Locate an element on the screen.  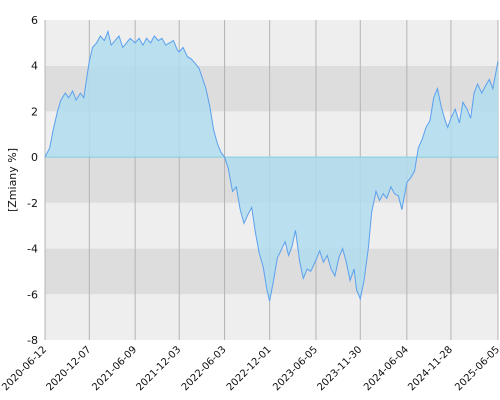
x-tick-label: 2021-06-09 is located at coordinates (114, 368).